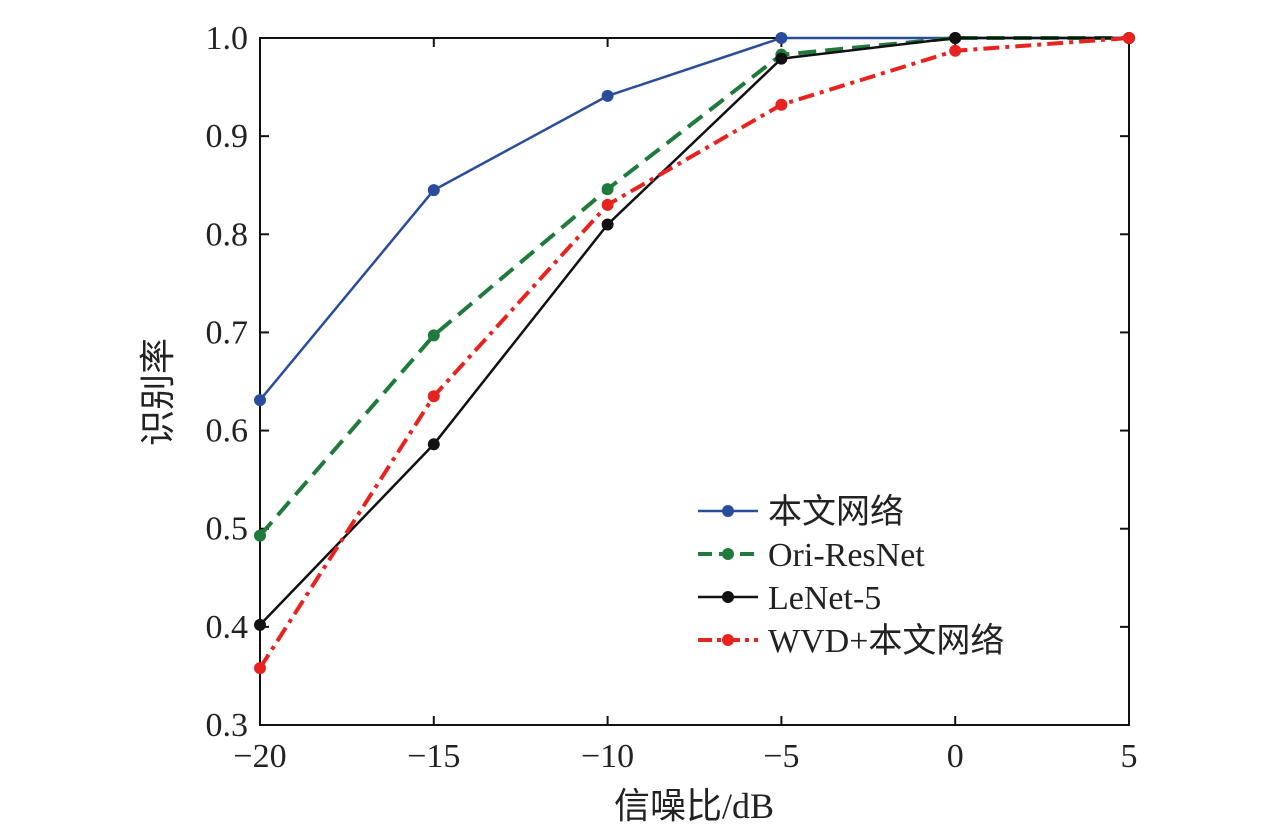 The height and width of the screenshot is (836, 1276). Describe the element at coordinates (259, 756) in the screenshot. I see `x-tick-label: −20` at that location.